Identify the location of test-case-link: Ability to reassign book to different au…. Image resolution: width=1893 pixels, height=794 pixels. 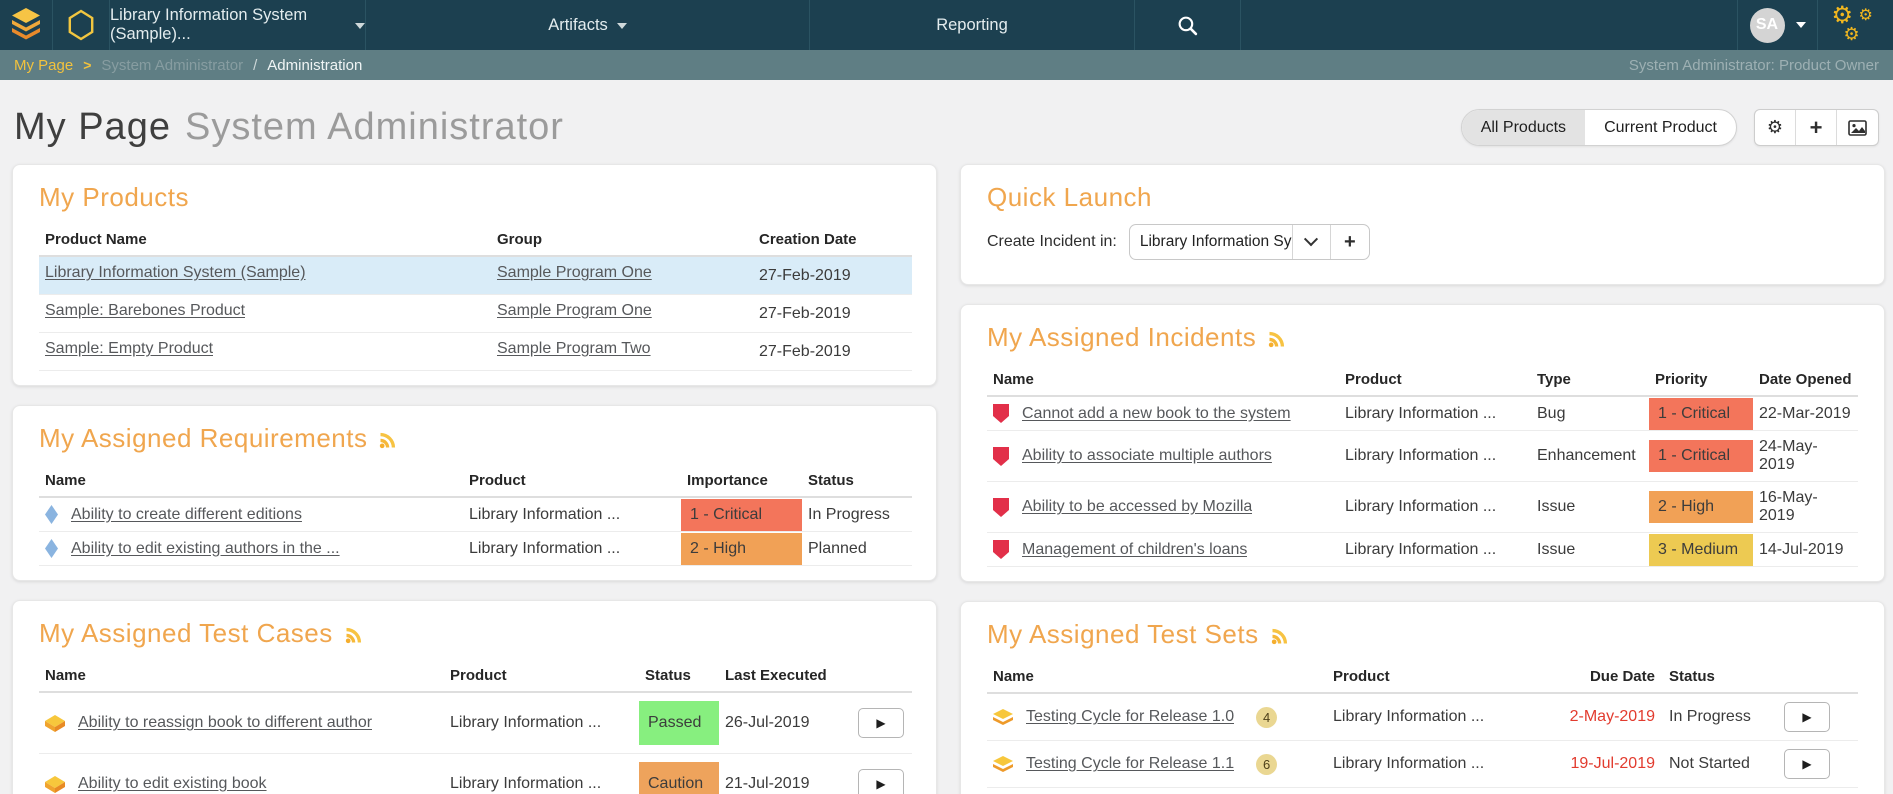
(225, 722).